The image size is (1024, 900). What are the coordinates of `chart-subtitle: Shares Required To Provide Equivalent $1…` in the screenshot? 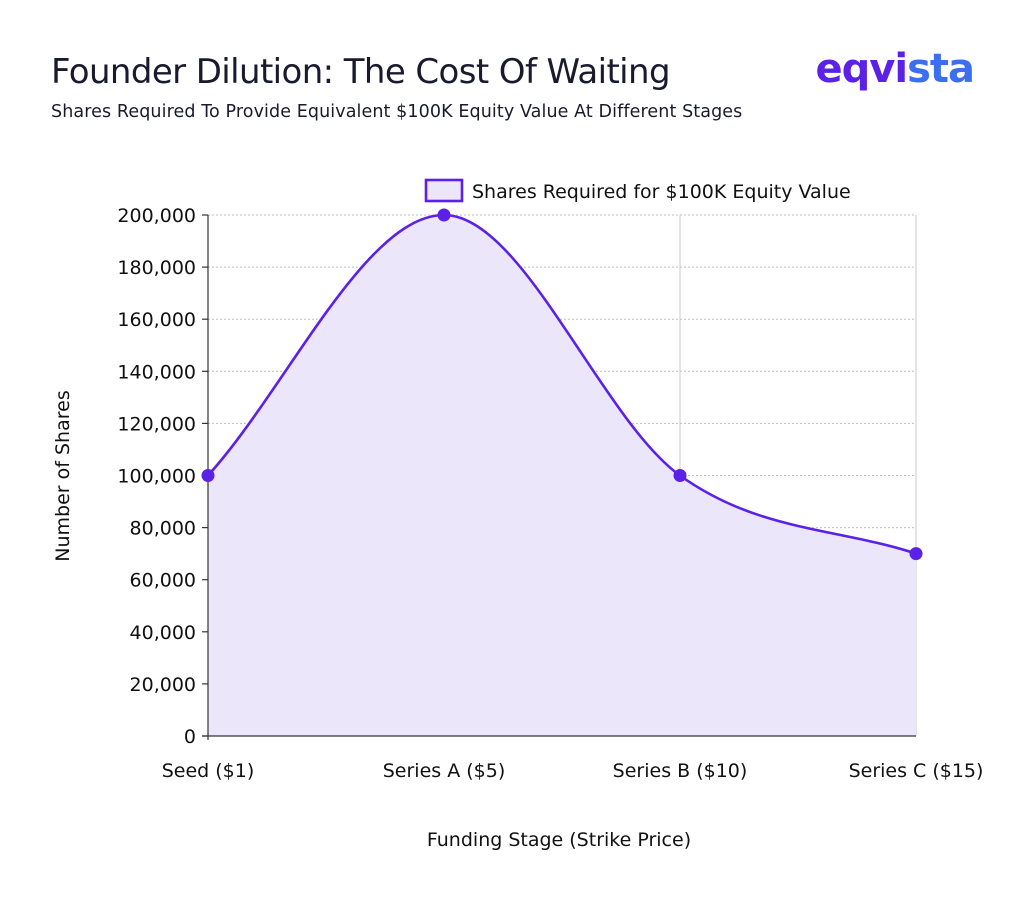 It's located at (397, 112).